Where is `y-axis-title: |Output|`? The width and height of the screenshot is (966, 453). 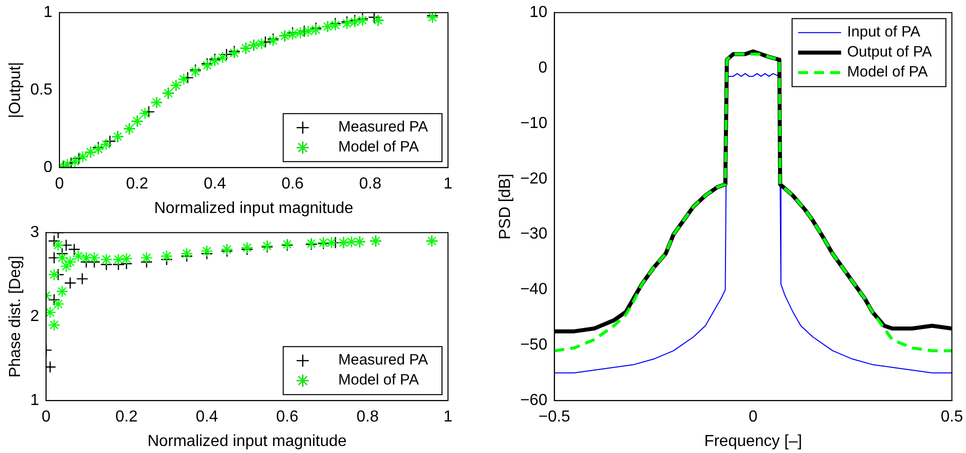 y-axis-title: |Output| is located at coordinates (15, 90).